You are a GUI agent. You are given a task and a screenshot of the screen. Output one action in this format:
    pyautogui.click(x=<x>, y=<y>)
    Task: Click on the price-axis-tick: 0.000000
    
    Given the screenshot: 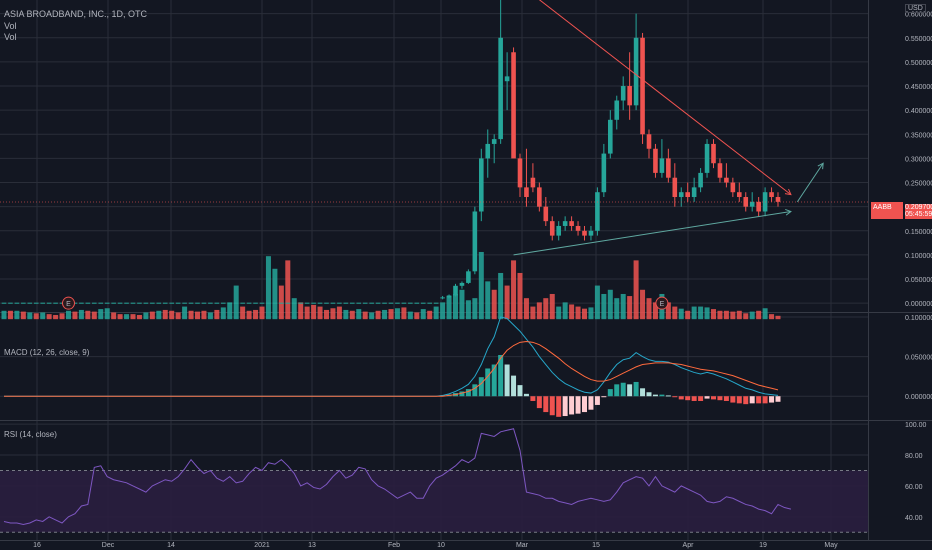 What is the action you would take?
    pyautogui.click(x=918, y=304)
    